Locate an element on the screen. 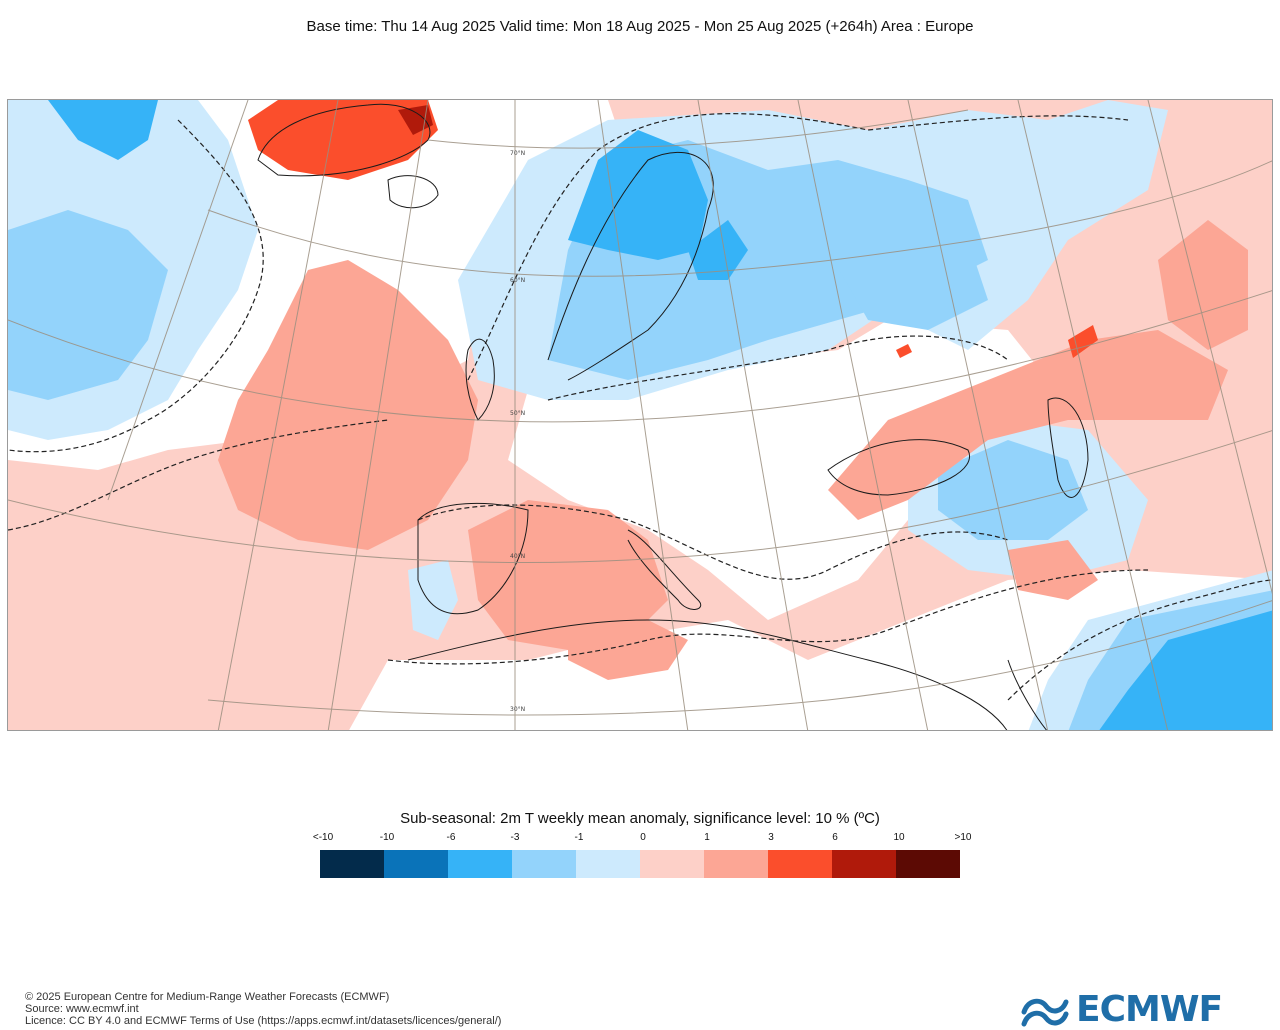  legend-label: 3 is located at coordinates (771, 837).